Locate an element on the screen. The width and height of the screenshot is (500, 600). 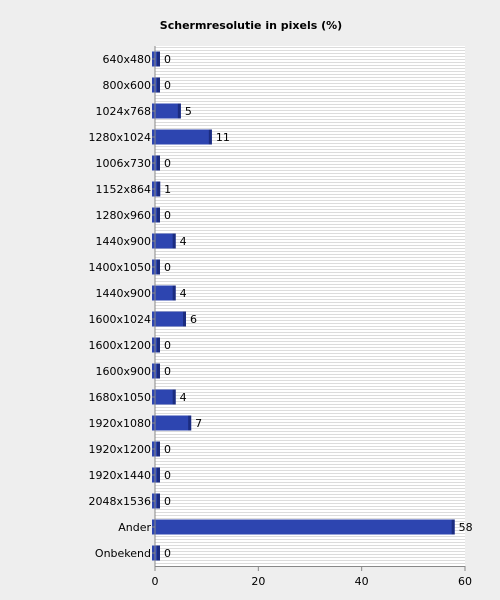
category-label: 1920x1080 is located at coordinates (120, 423).